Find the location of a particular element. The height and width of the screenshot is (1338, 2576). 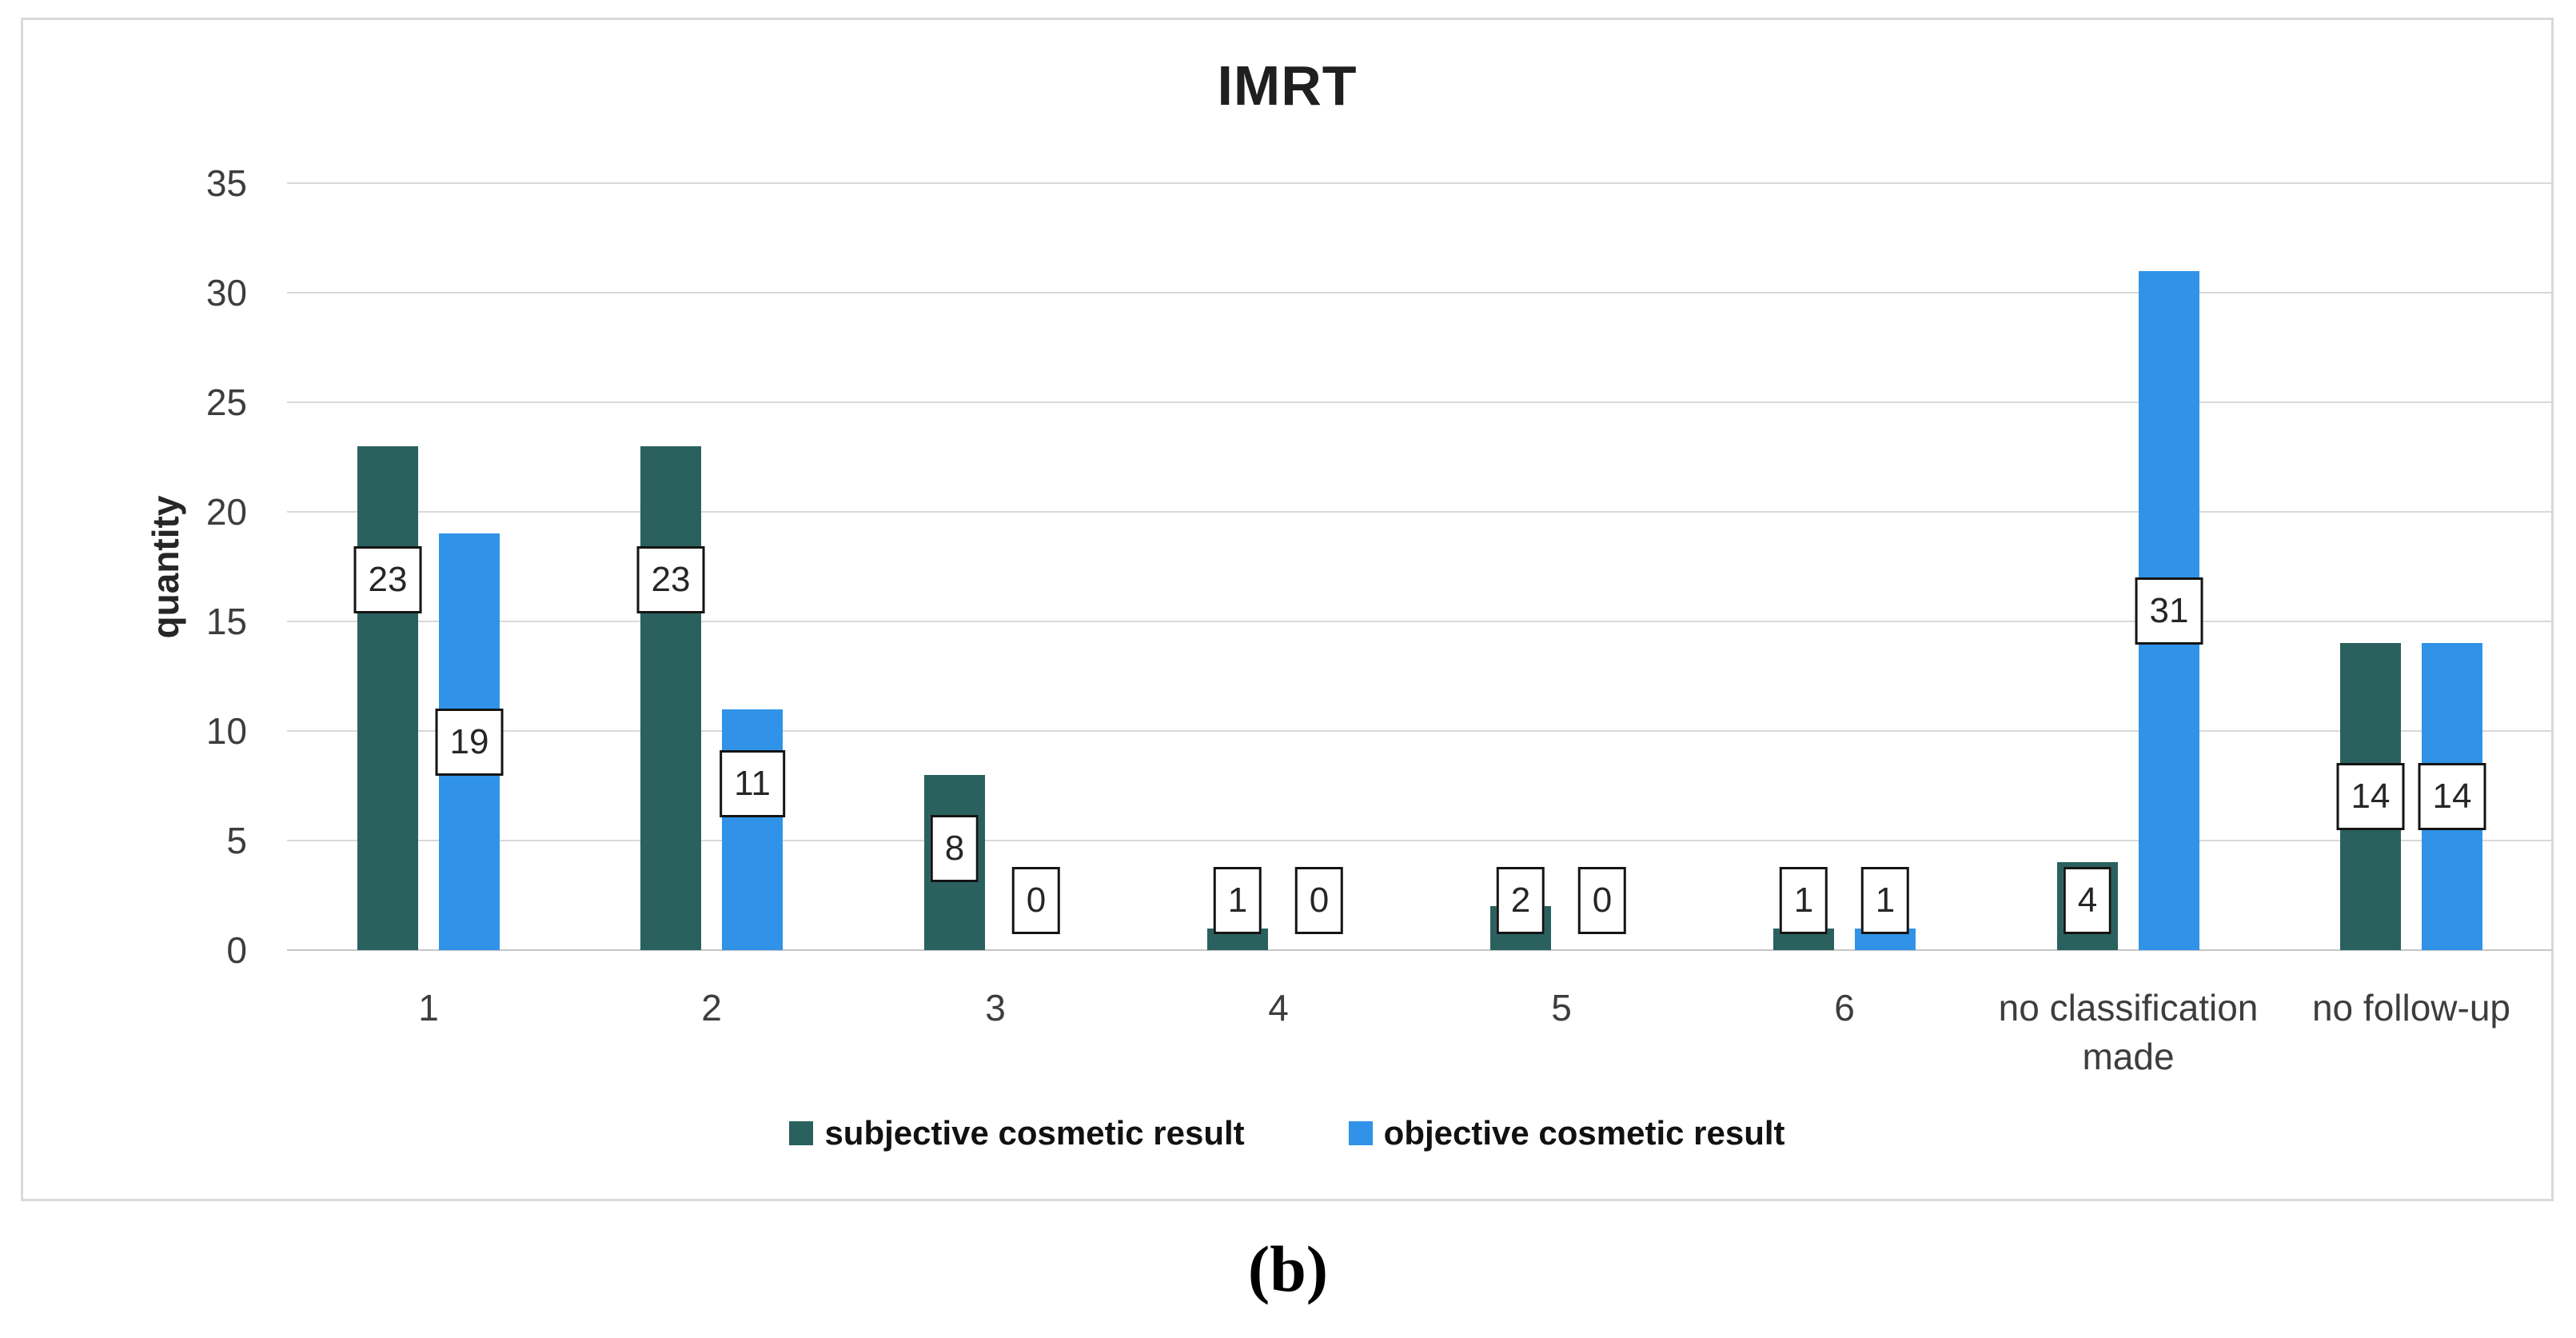

data-label-subjective-cat3: 8 is located at coordinates (954, 849).